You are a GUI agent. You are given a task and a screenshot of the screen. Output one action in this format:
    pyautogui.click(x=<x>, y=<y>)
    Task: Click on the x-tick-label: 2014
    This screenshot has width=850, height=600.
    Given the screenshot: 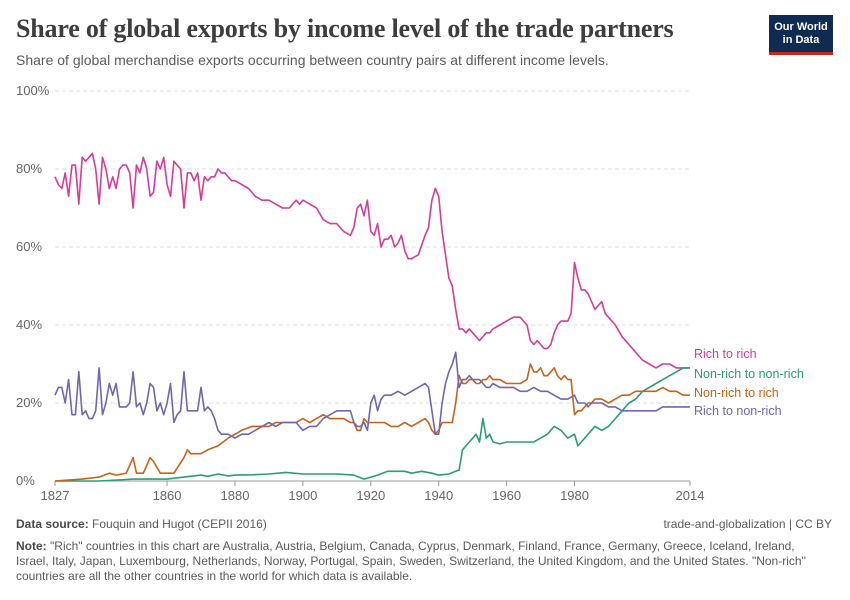 What is the action you would take?
    pyautogui.click(x=690, y=495)
    